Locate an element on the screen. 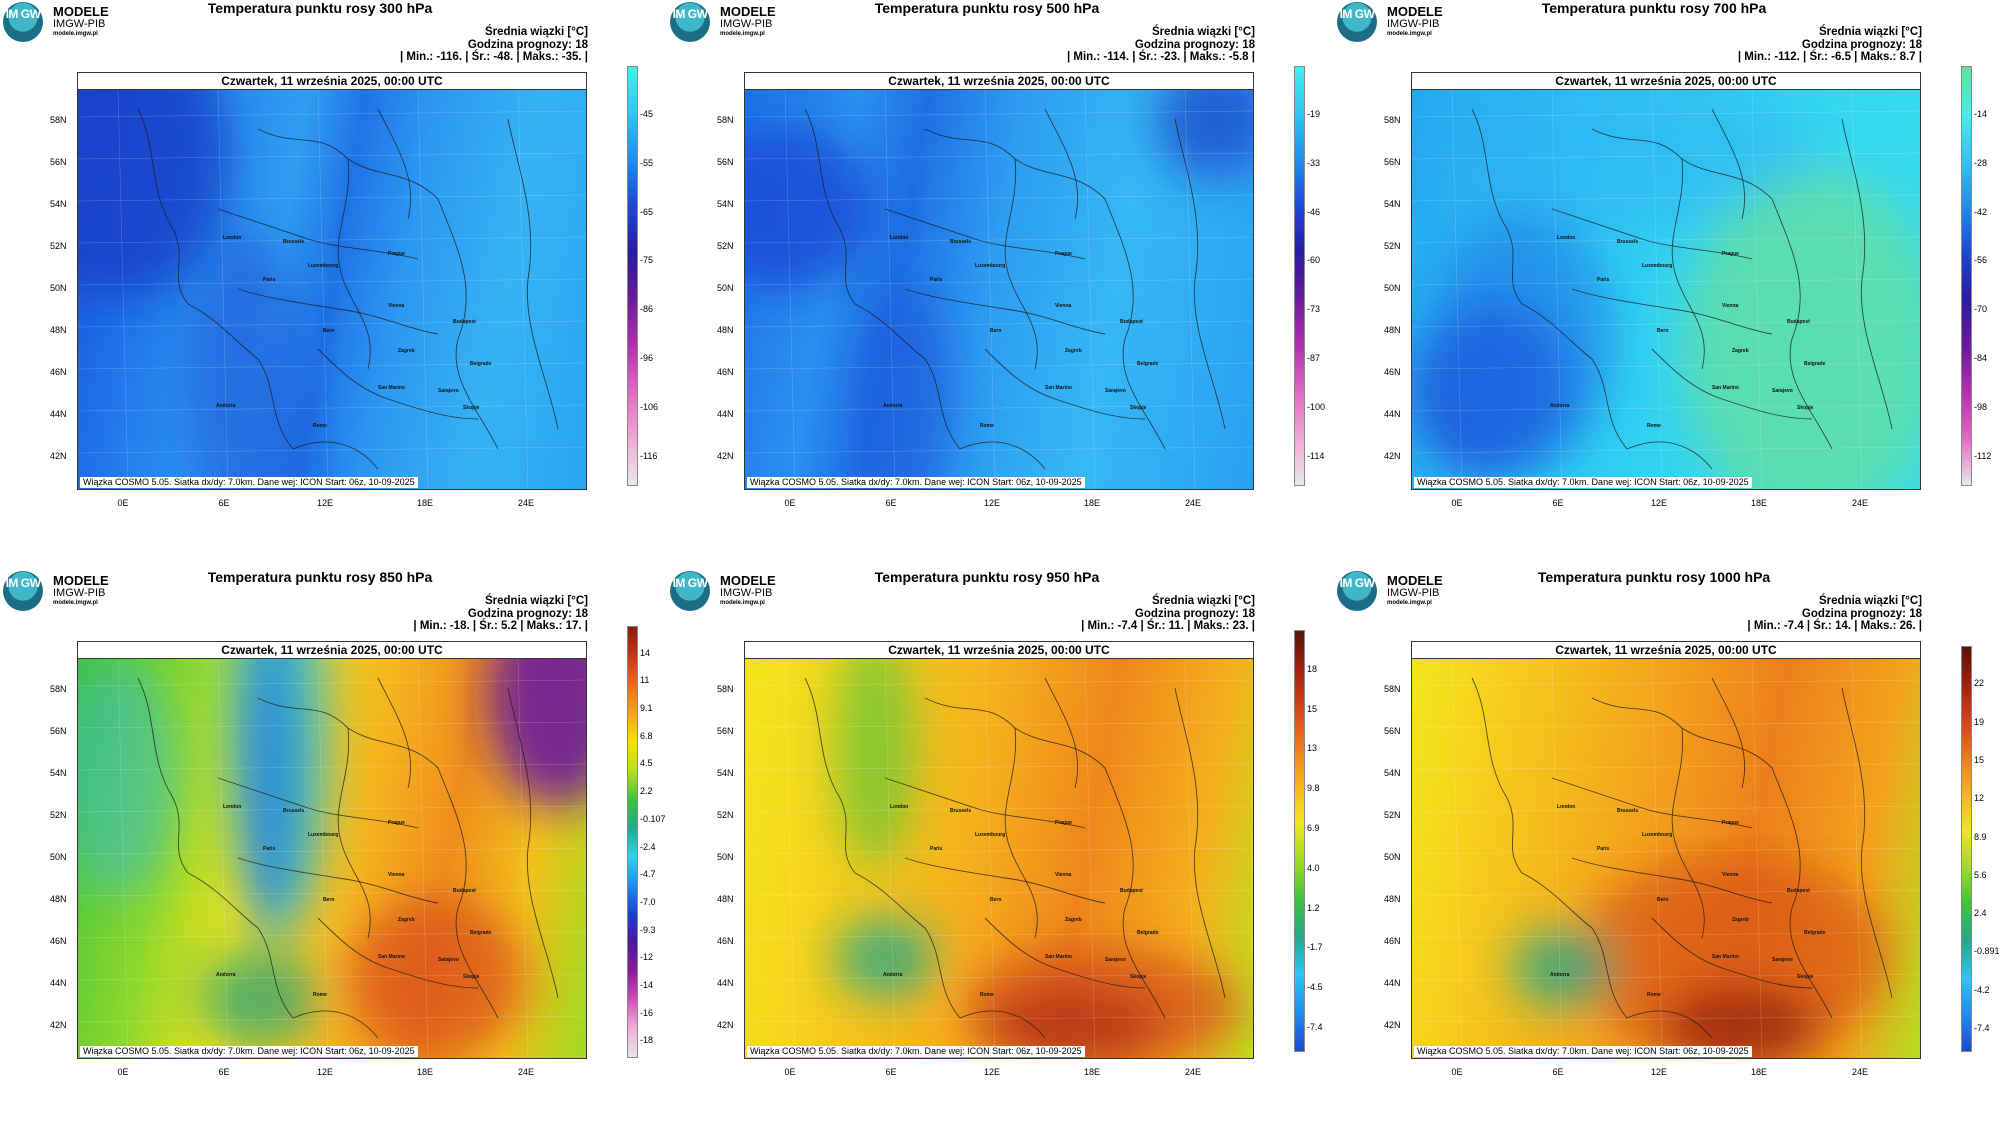  colorbar-tick: -14 is located at coordinates (1981, 113).